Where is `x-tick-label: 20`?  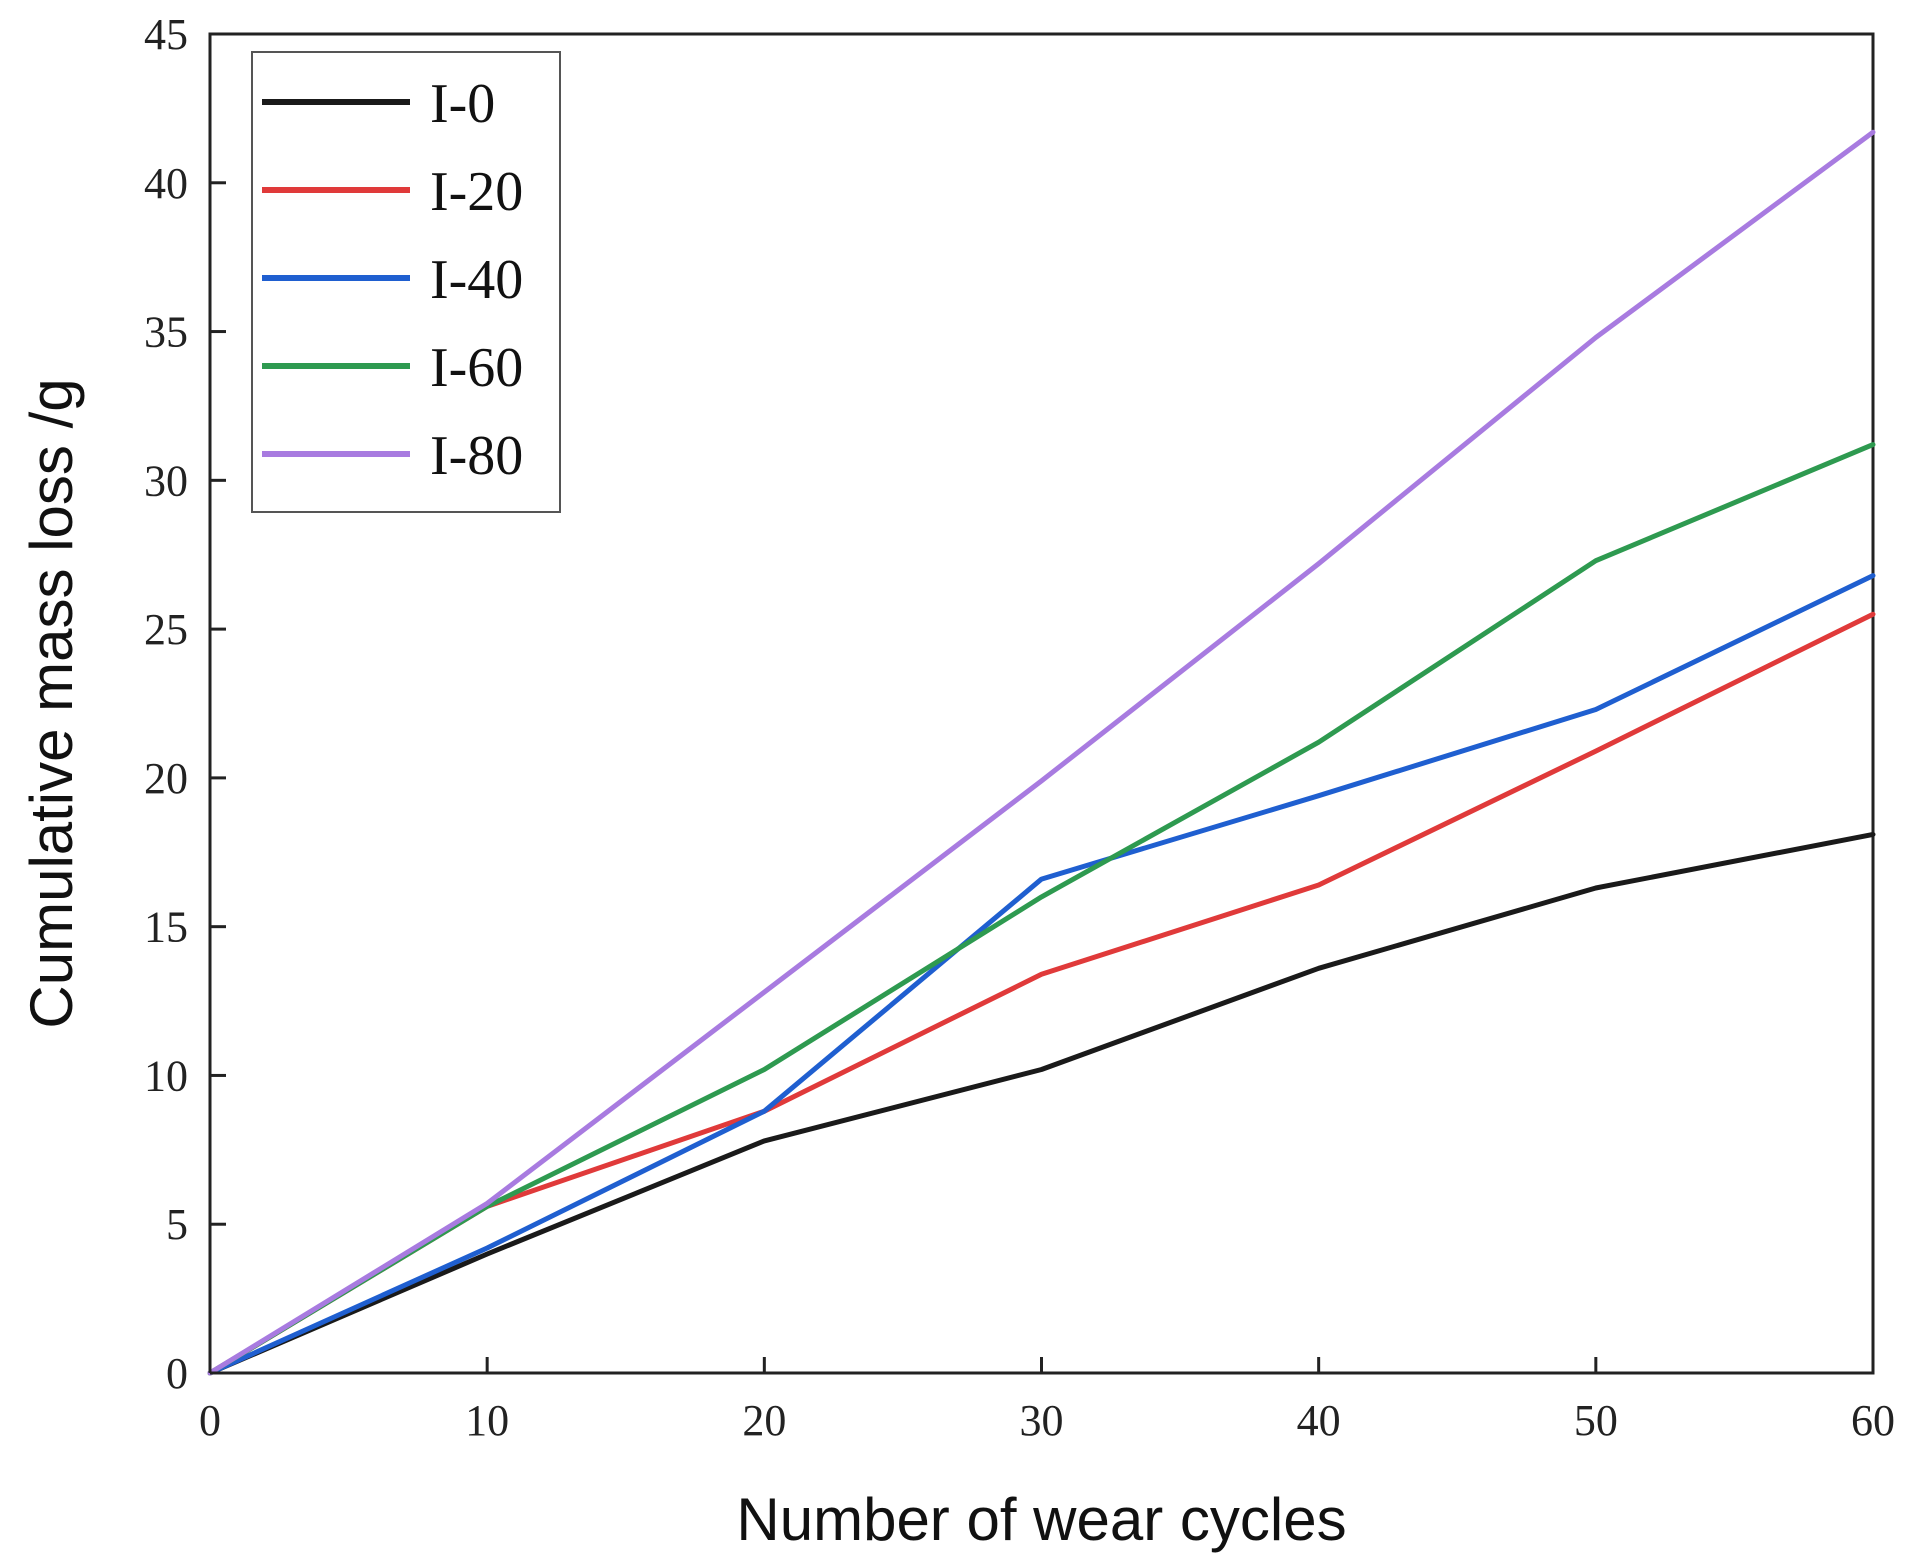
x-tick-label: 20 is located at coordinates (764, 1420).